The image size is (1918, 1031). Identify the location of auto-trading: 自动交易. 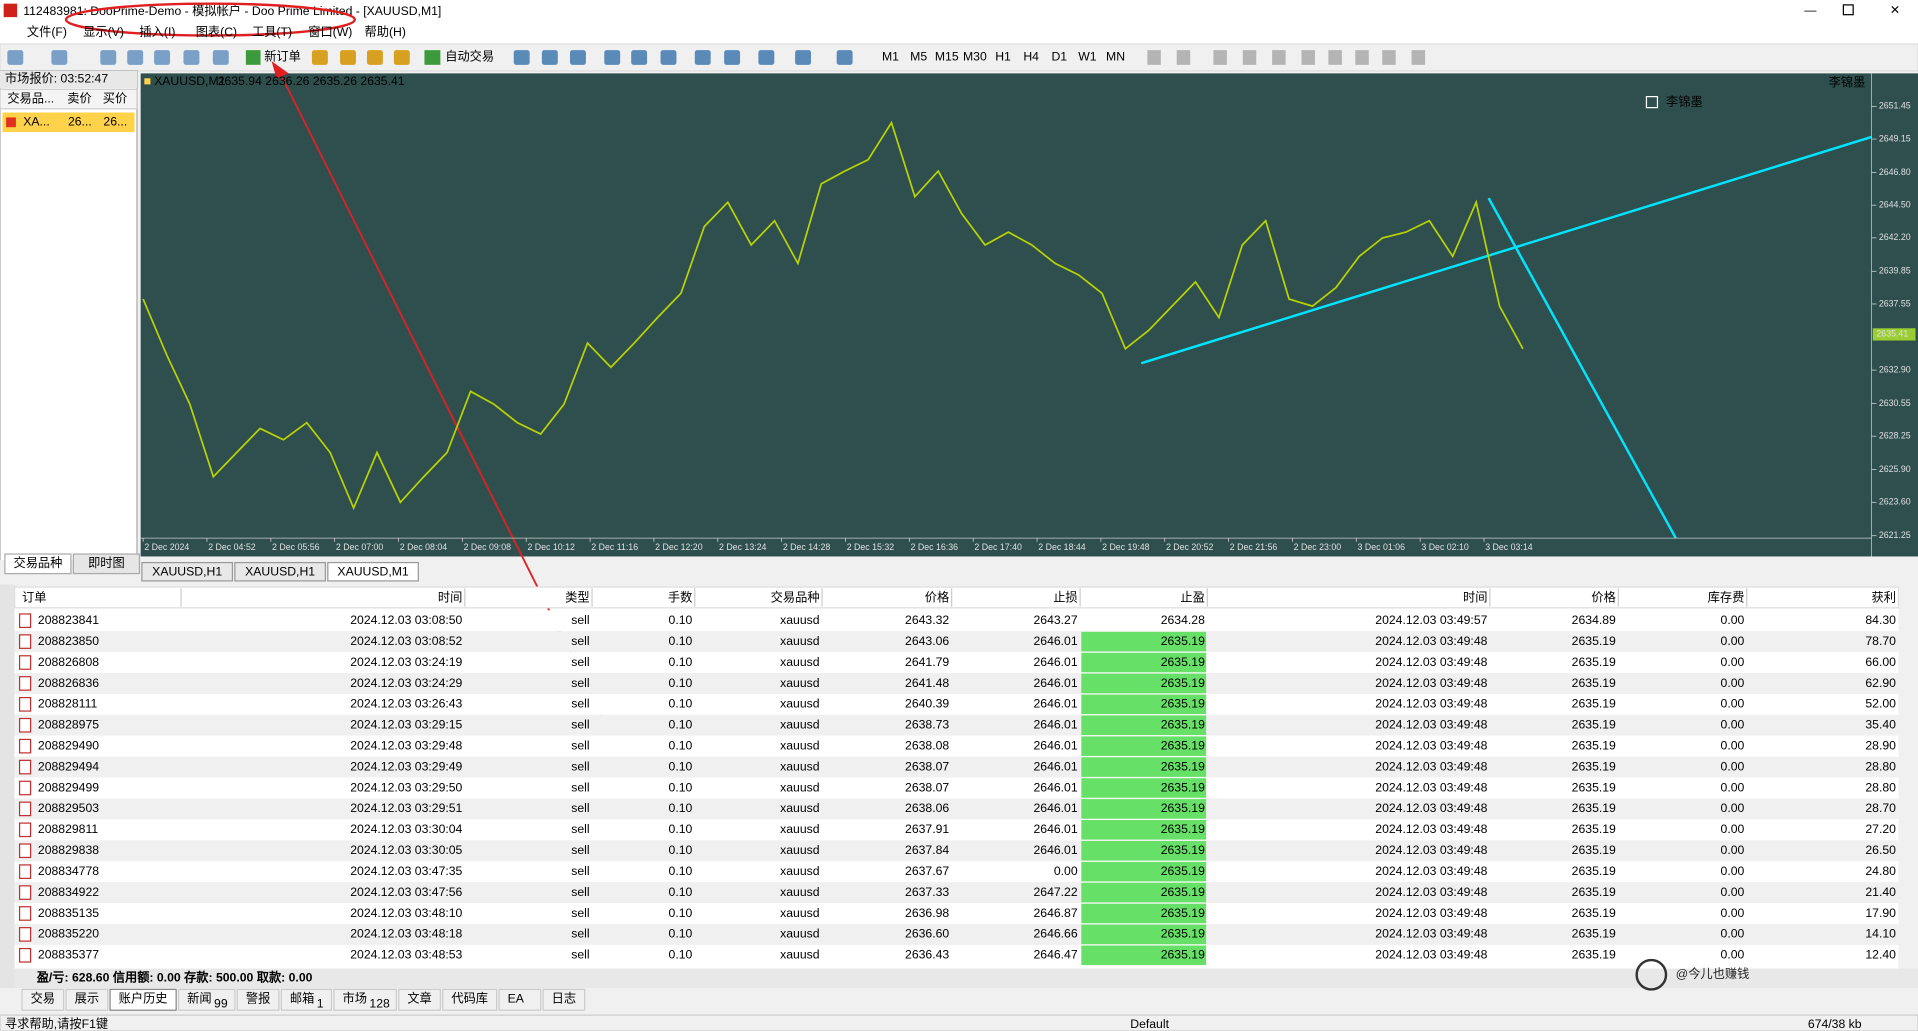
(469, 56).